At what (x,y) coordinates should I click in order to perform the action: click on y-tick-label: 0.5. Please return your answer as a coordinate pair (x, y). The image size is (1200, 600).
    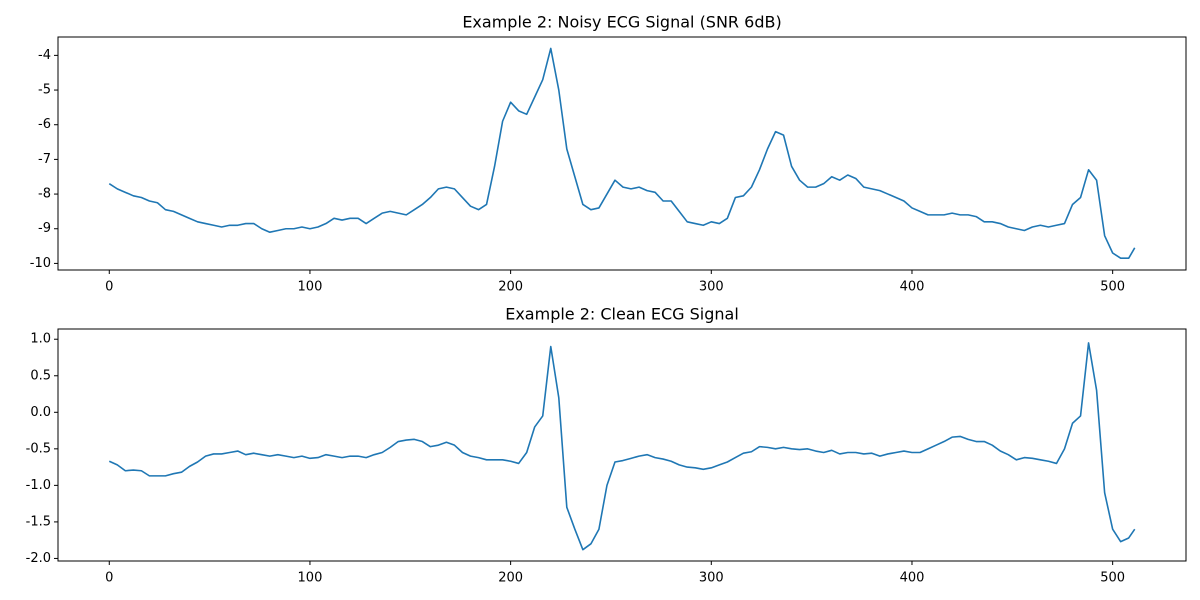
    Looking at the image, I should click on (40, 375).